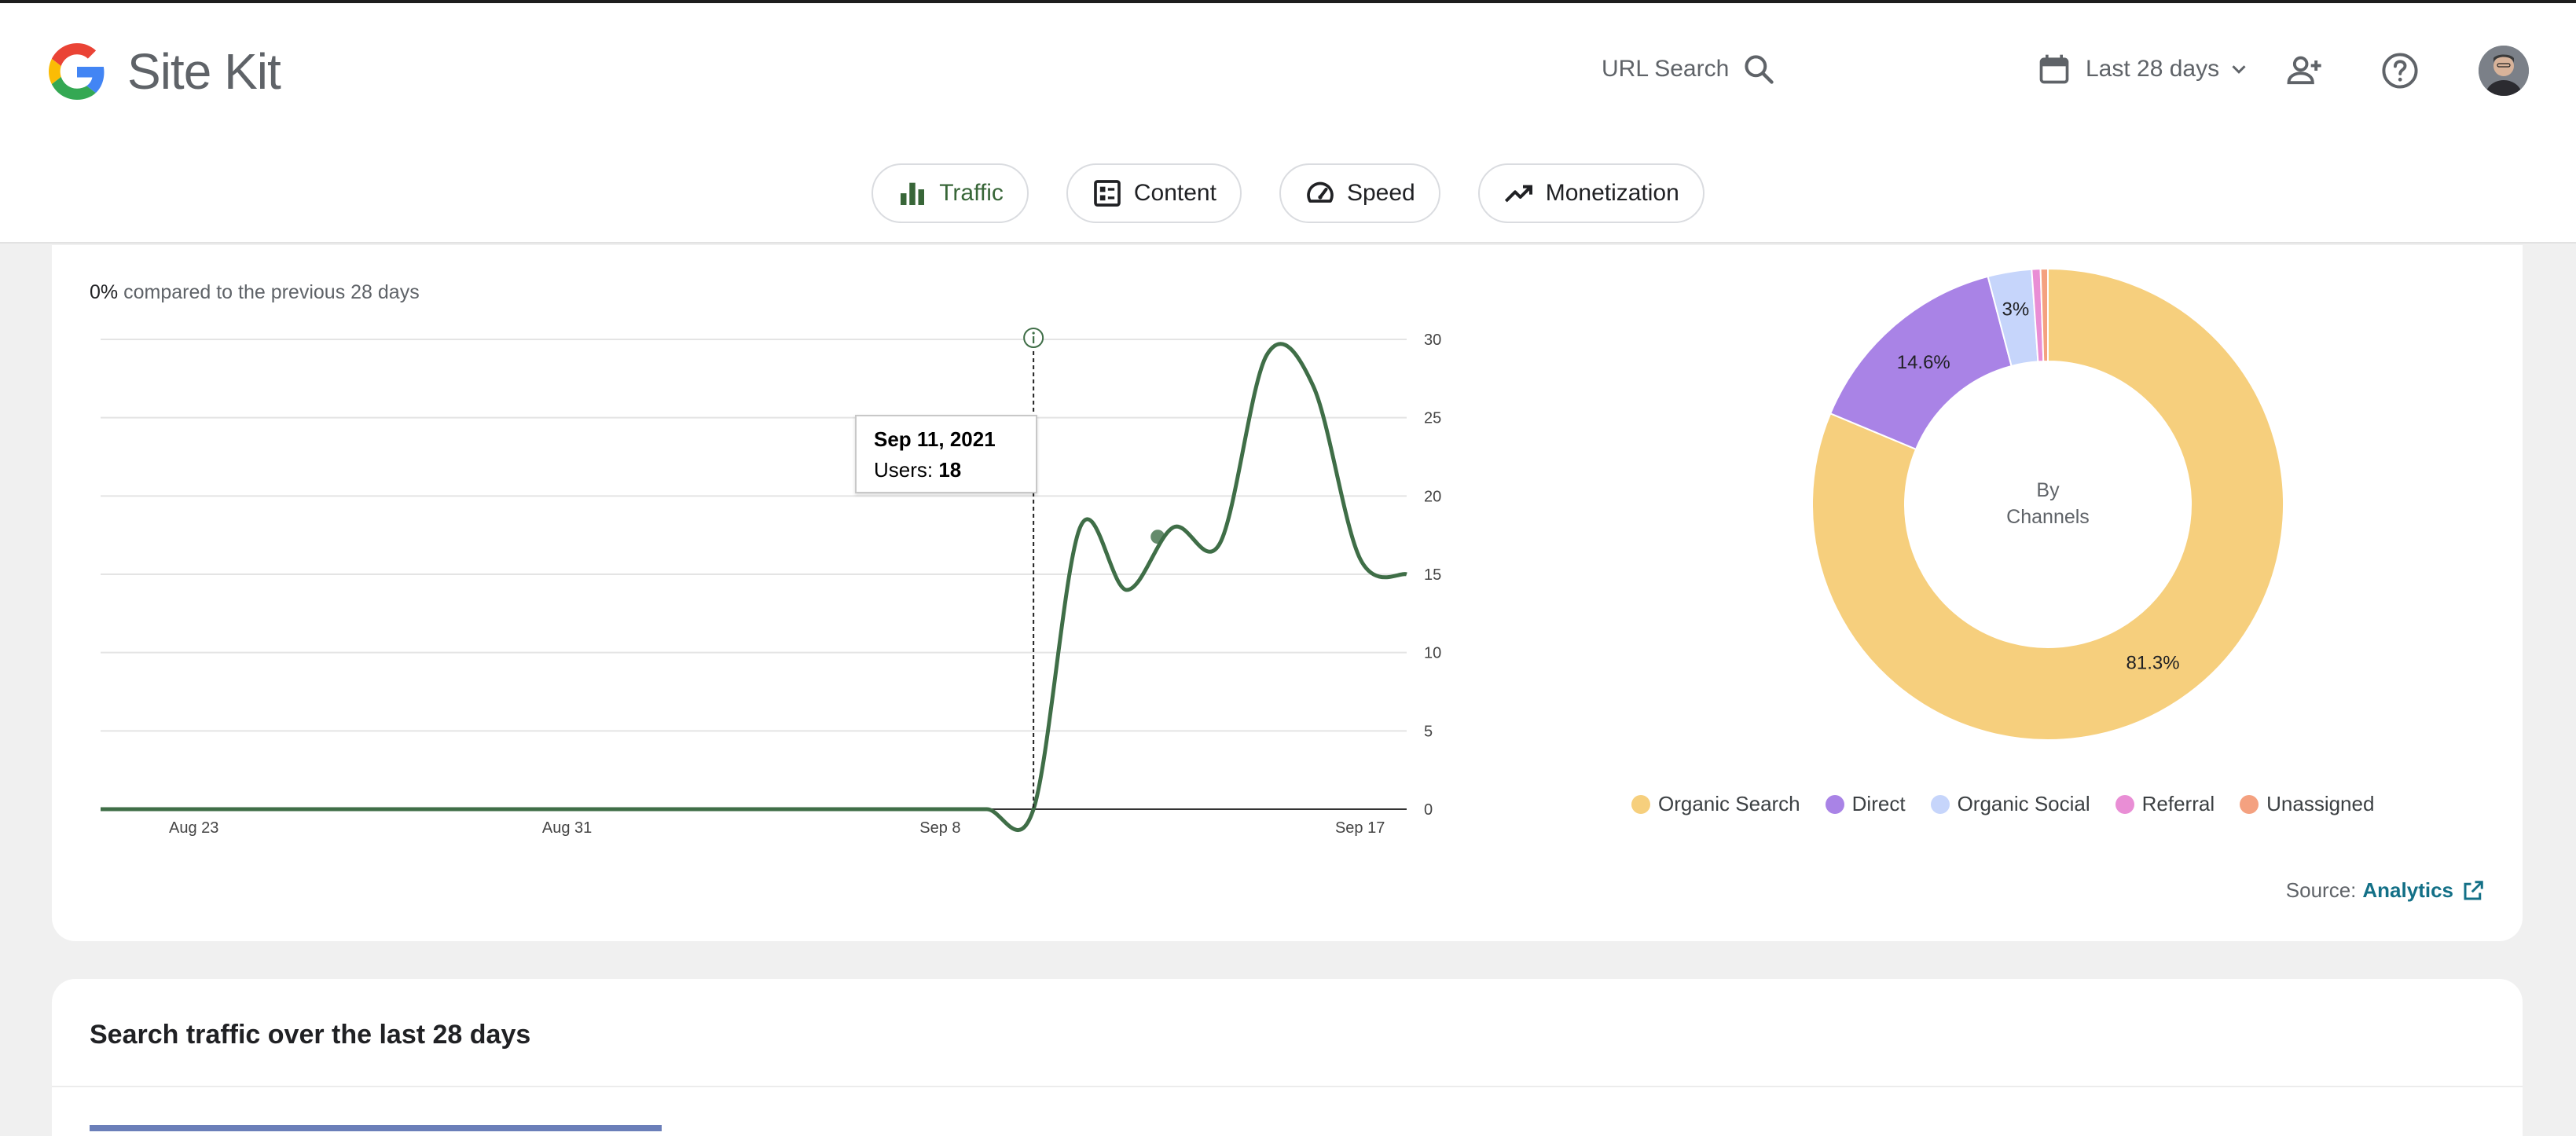 This screenshot has height=1136, width=2576. I want to click on donut-slice-direct, so click(1921, 363).